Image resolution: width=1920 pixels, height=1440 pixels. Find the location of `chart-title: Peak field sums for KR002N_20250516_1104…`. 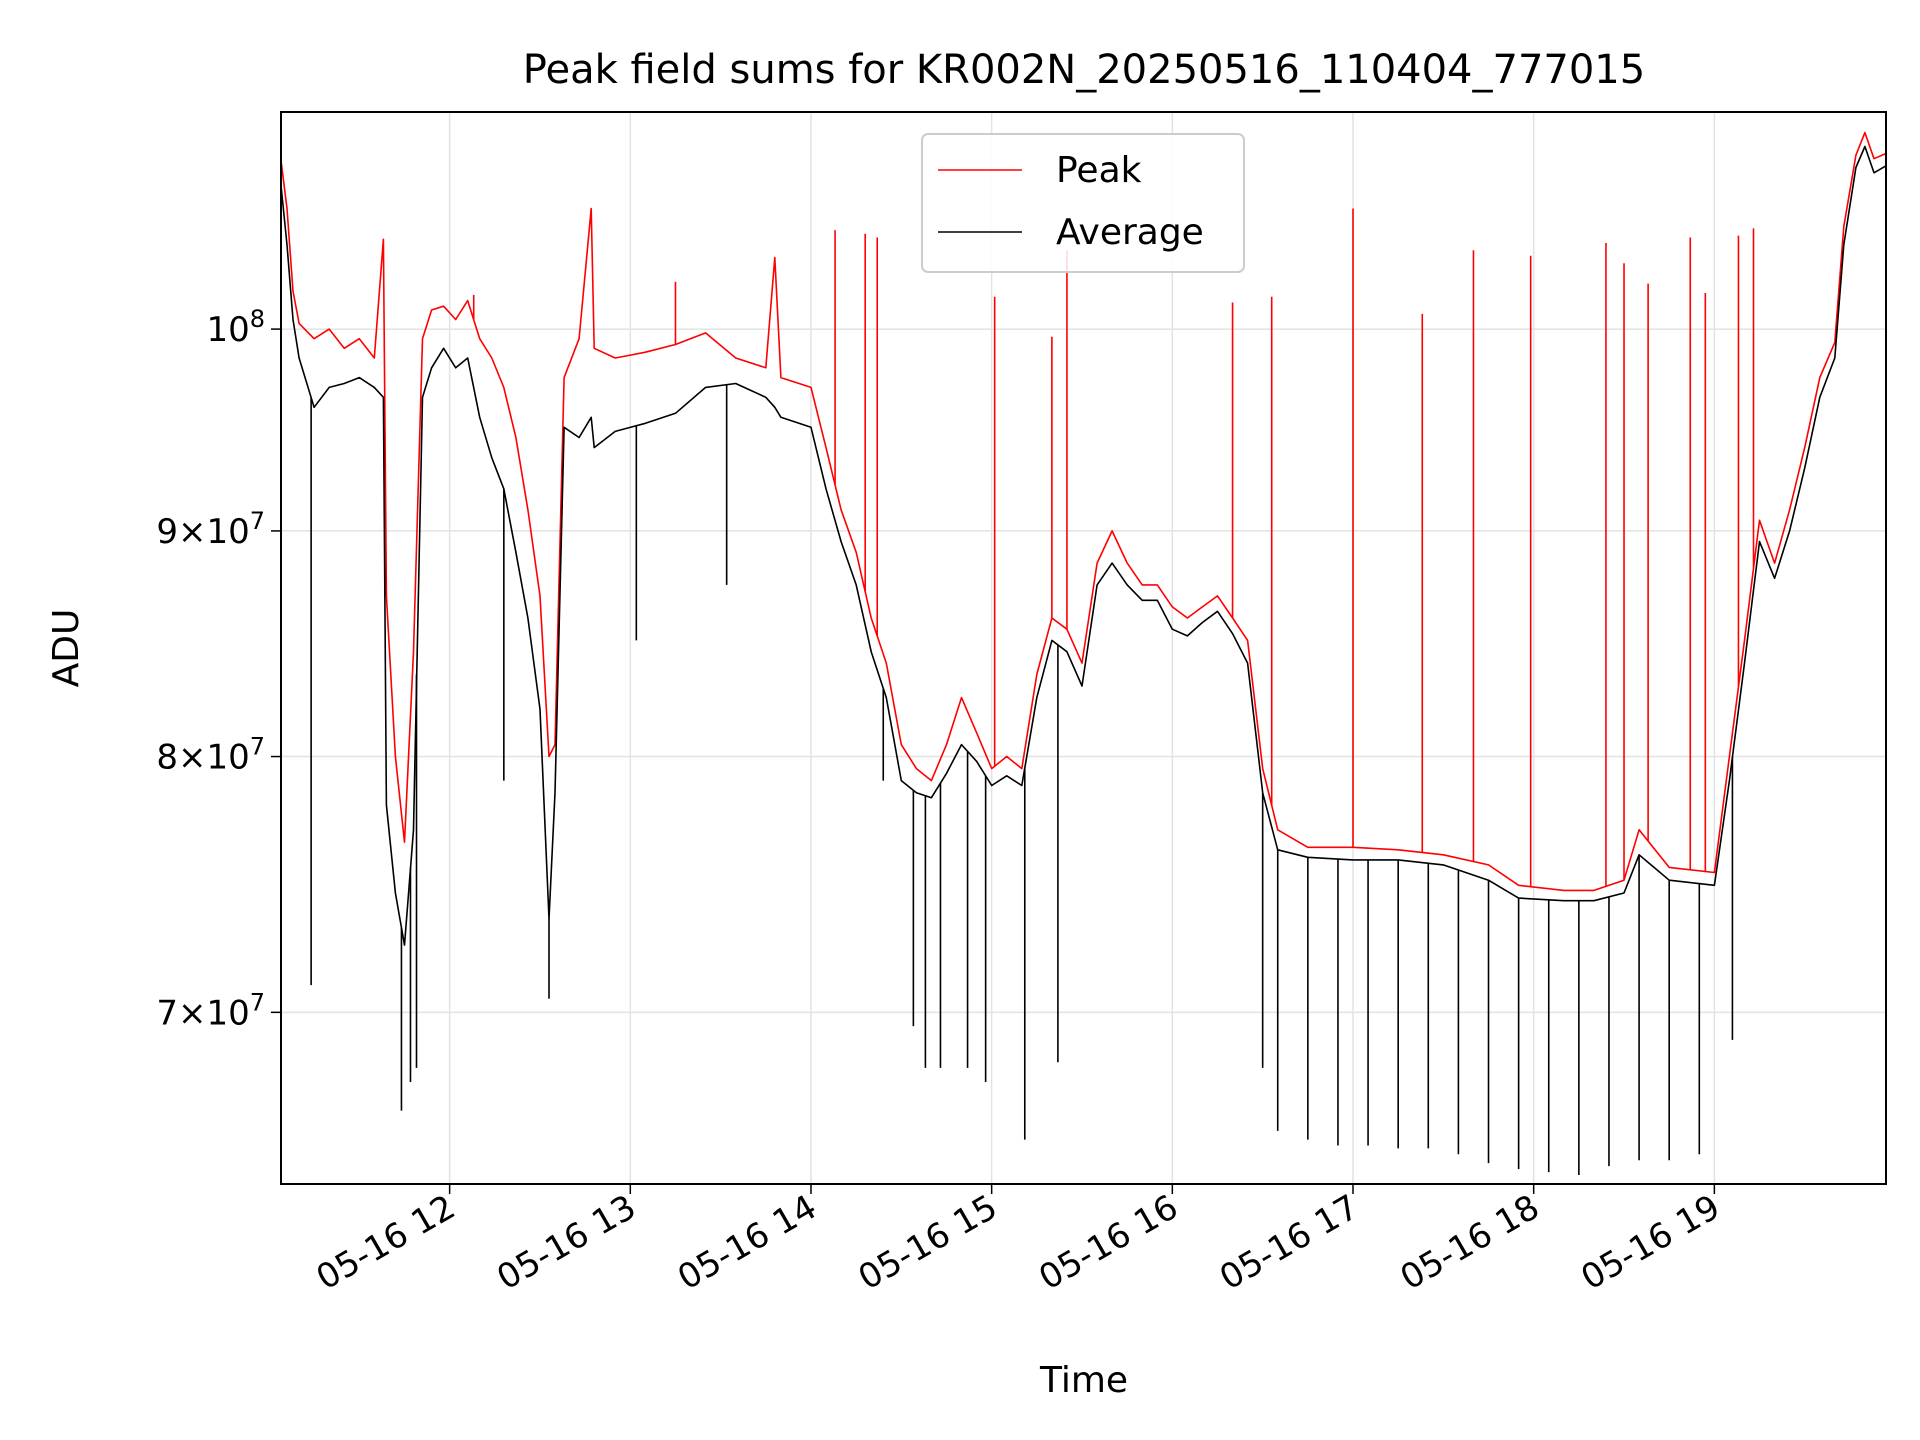

chart-title: Peak field sums for KR002N_20250516_1104… is located at coordinates (1084, 70).